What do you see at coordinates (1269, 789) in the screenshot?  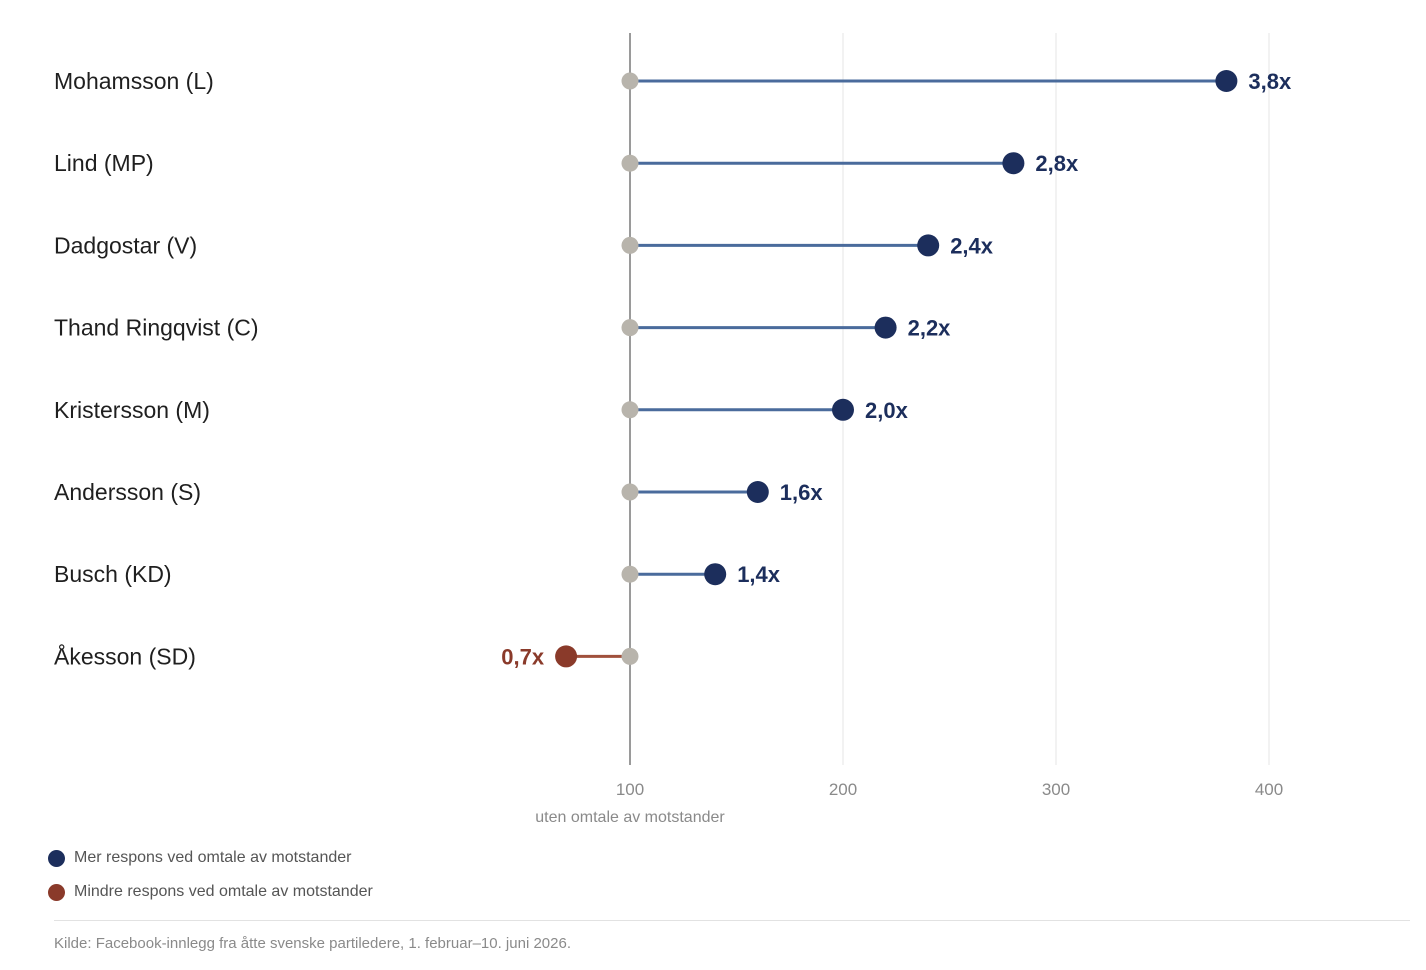 I see `x-tick-label-400: 400` at bounding box center [1269, 789].